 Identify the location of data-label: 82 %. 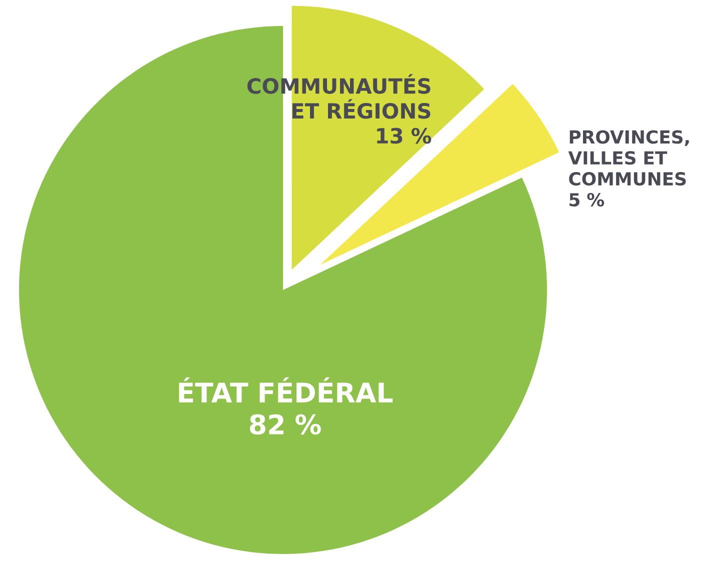
(285, 424).